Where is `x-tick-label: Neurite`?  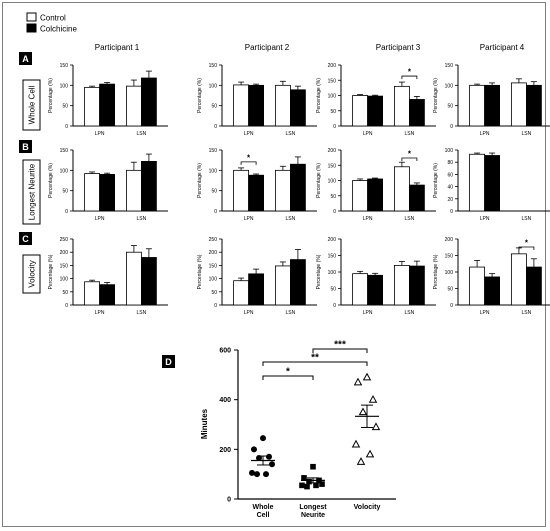 x-tick-label: Neurite is located at coordinates (313, 515).